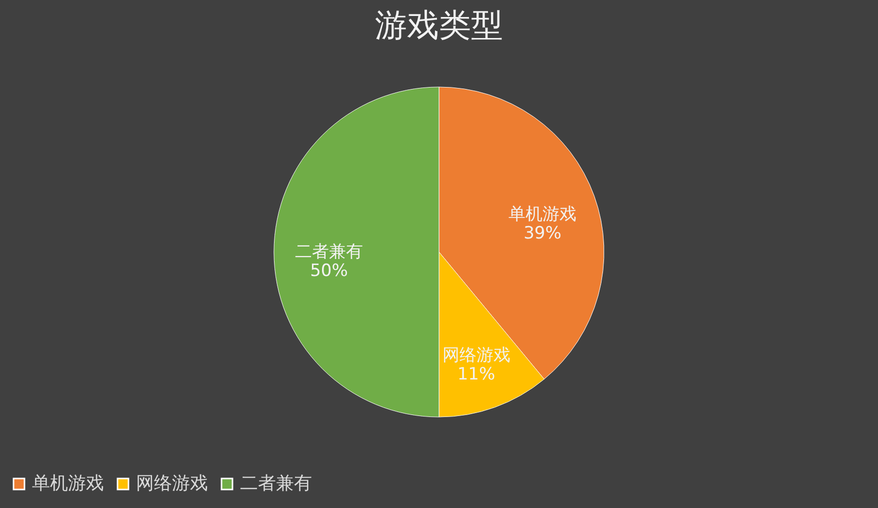 This screenshot has width=878, height=508. What do you see at coordinates (476, 355) in the screenshot?
I see `slice-label: 网络游戏` at bounding box center [476, 355].